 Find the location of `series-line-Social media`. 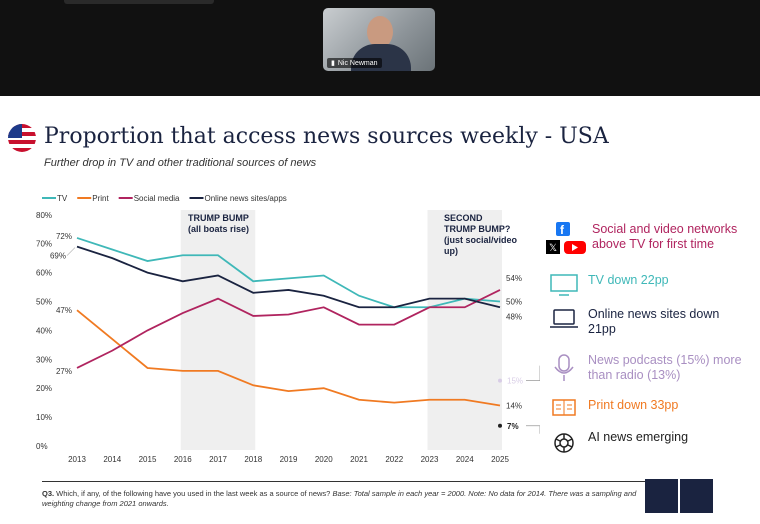

series-line-Social media is located at coordinates (288, 329).